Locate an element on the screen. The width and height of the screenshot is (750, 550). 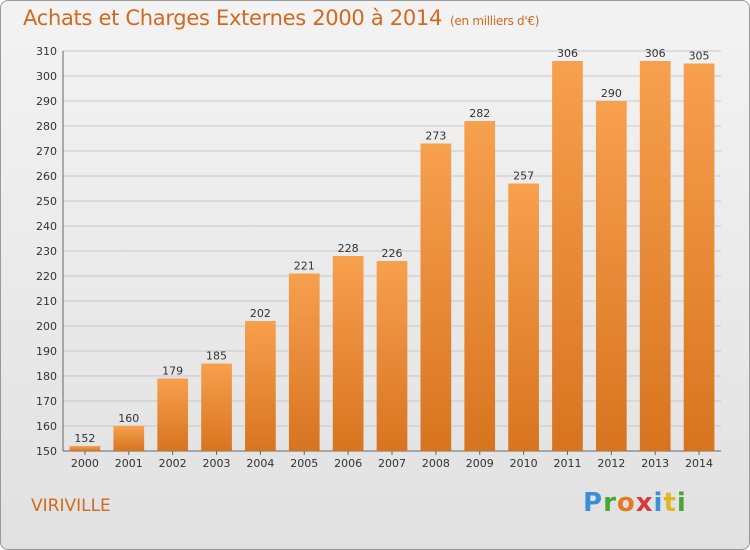
y-tick-label: 210 is located at coordinates (46, 301).